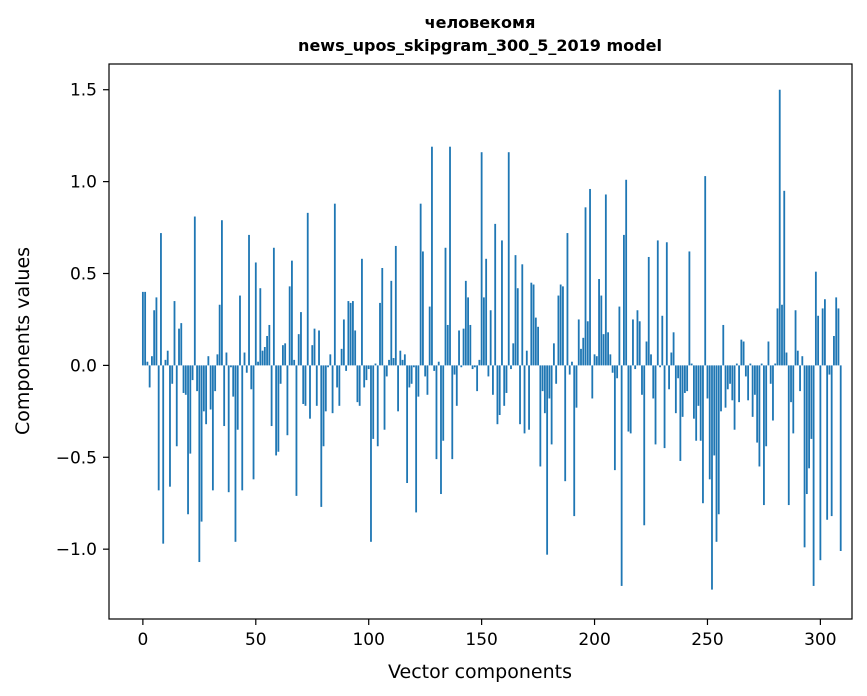 Image resolution: width=867 pixels, height=696 pixels. I want to click on x-tick-label: 300, so click(820, 640).